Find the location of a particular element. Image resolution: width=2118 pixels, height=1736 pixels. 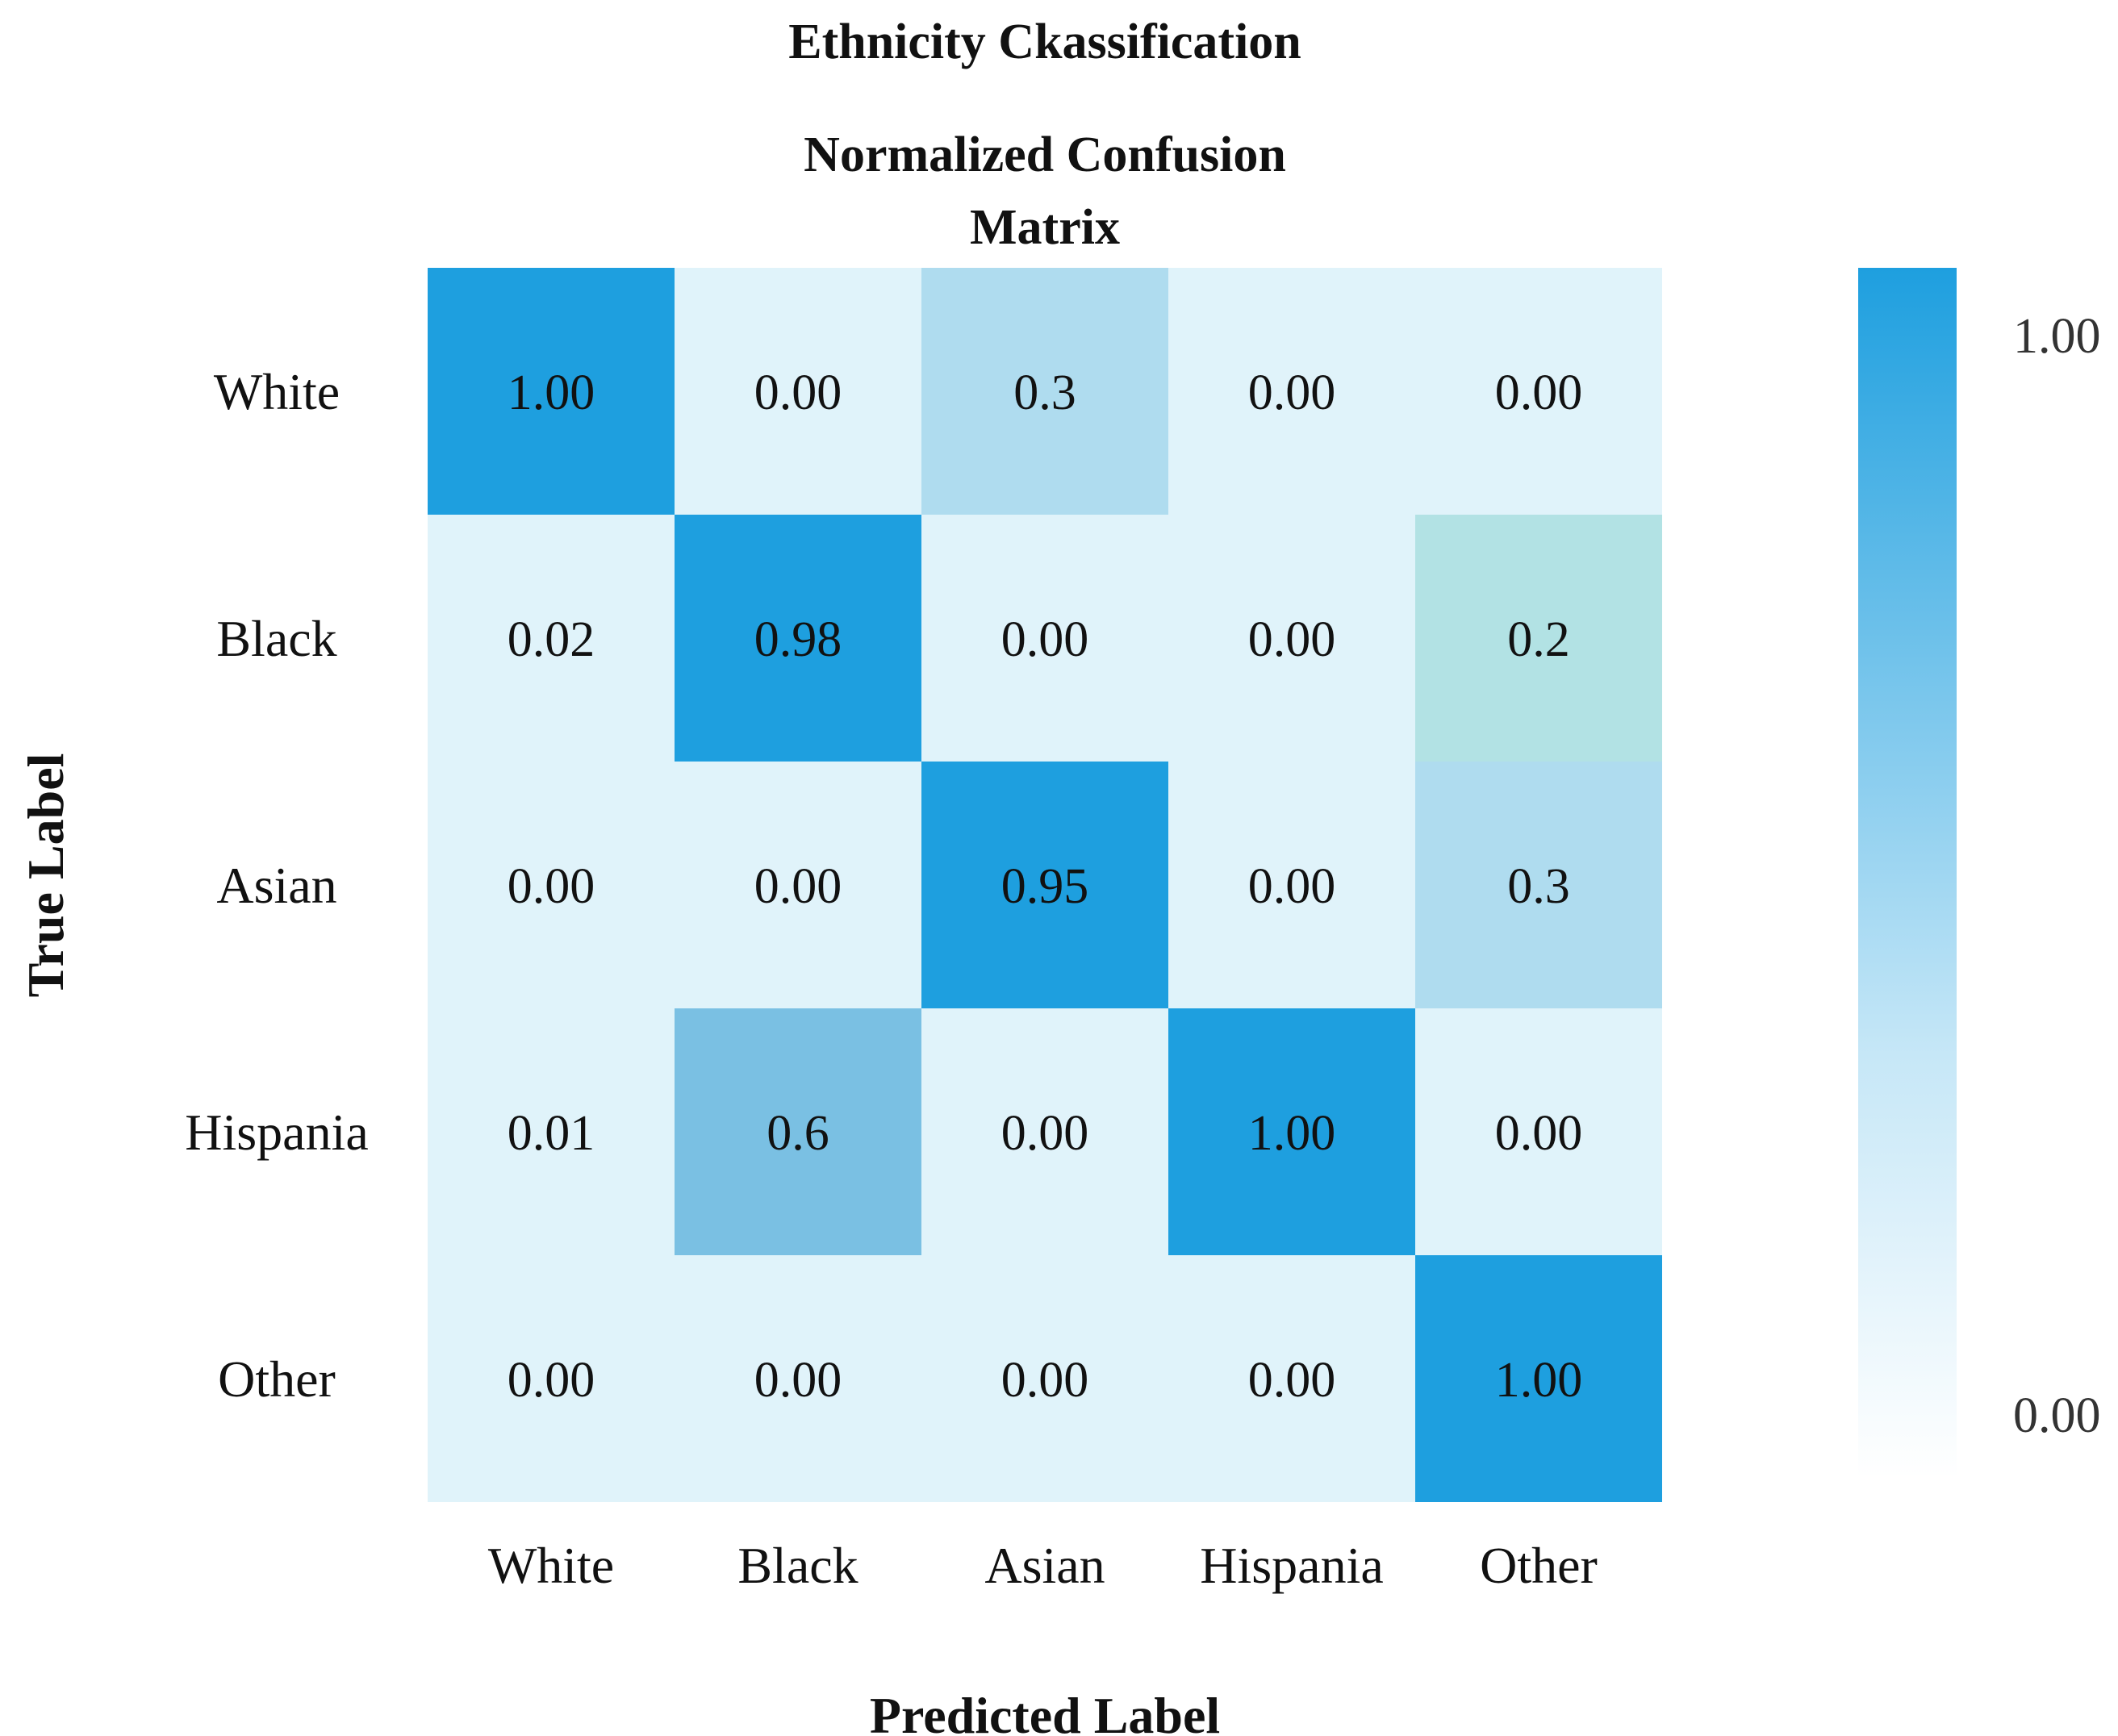

heatmap-cell-r2-c0 is located at coordinates (551, 885).